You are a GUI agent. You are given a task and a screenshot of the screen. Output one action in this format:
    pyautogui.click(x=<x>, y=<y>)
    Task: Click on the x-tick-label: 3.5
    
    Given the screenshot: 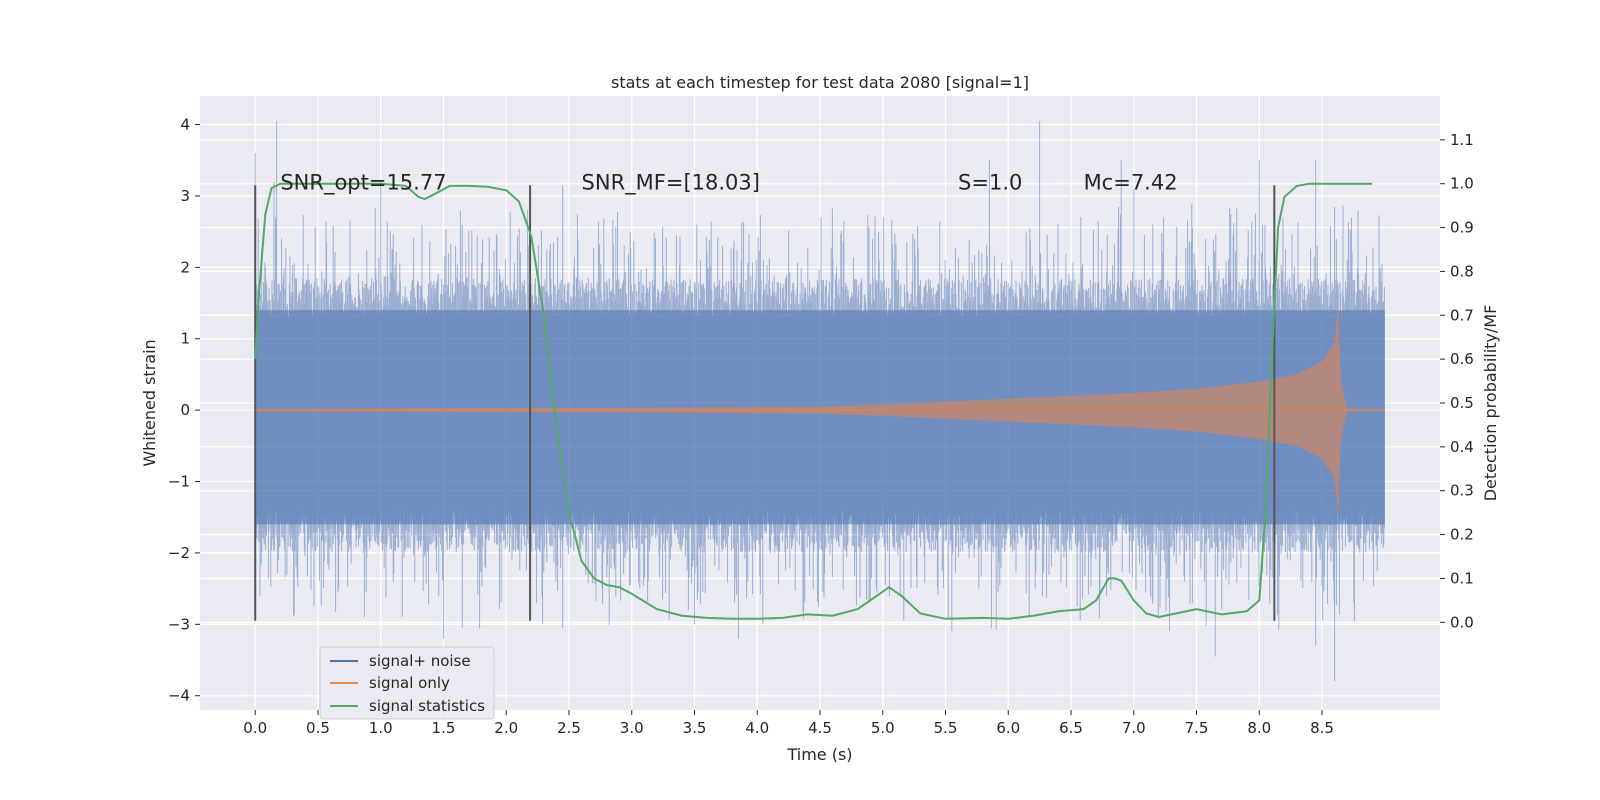 What is the action you would take?
    pyautogui.click(x=695, y=728)
    